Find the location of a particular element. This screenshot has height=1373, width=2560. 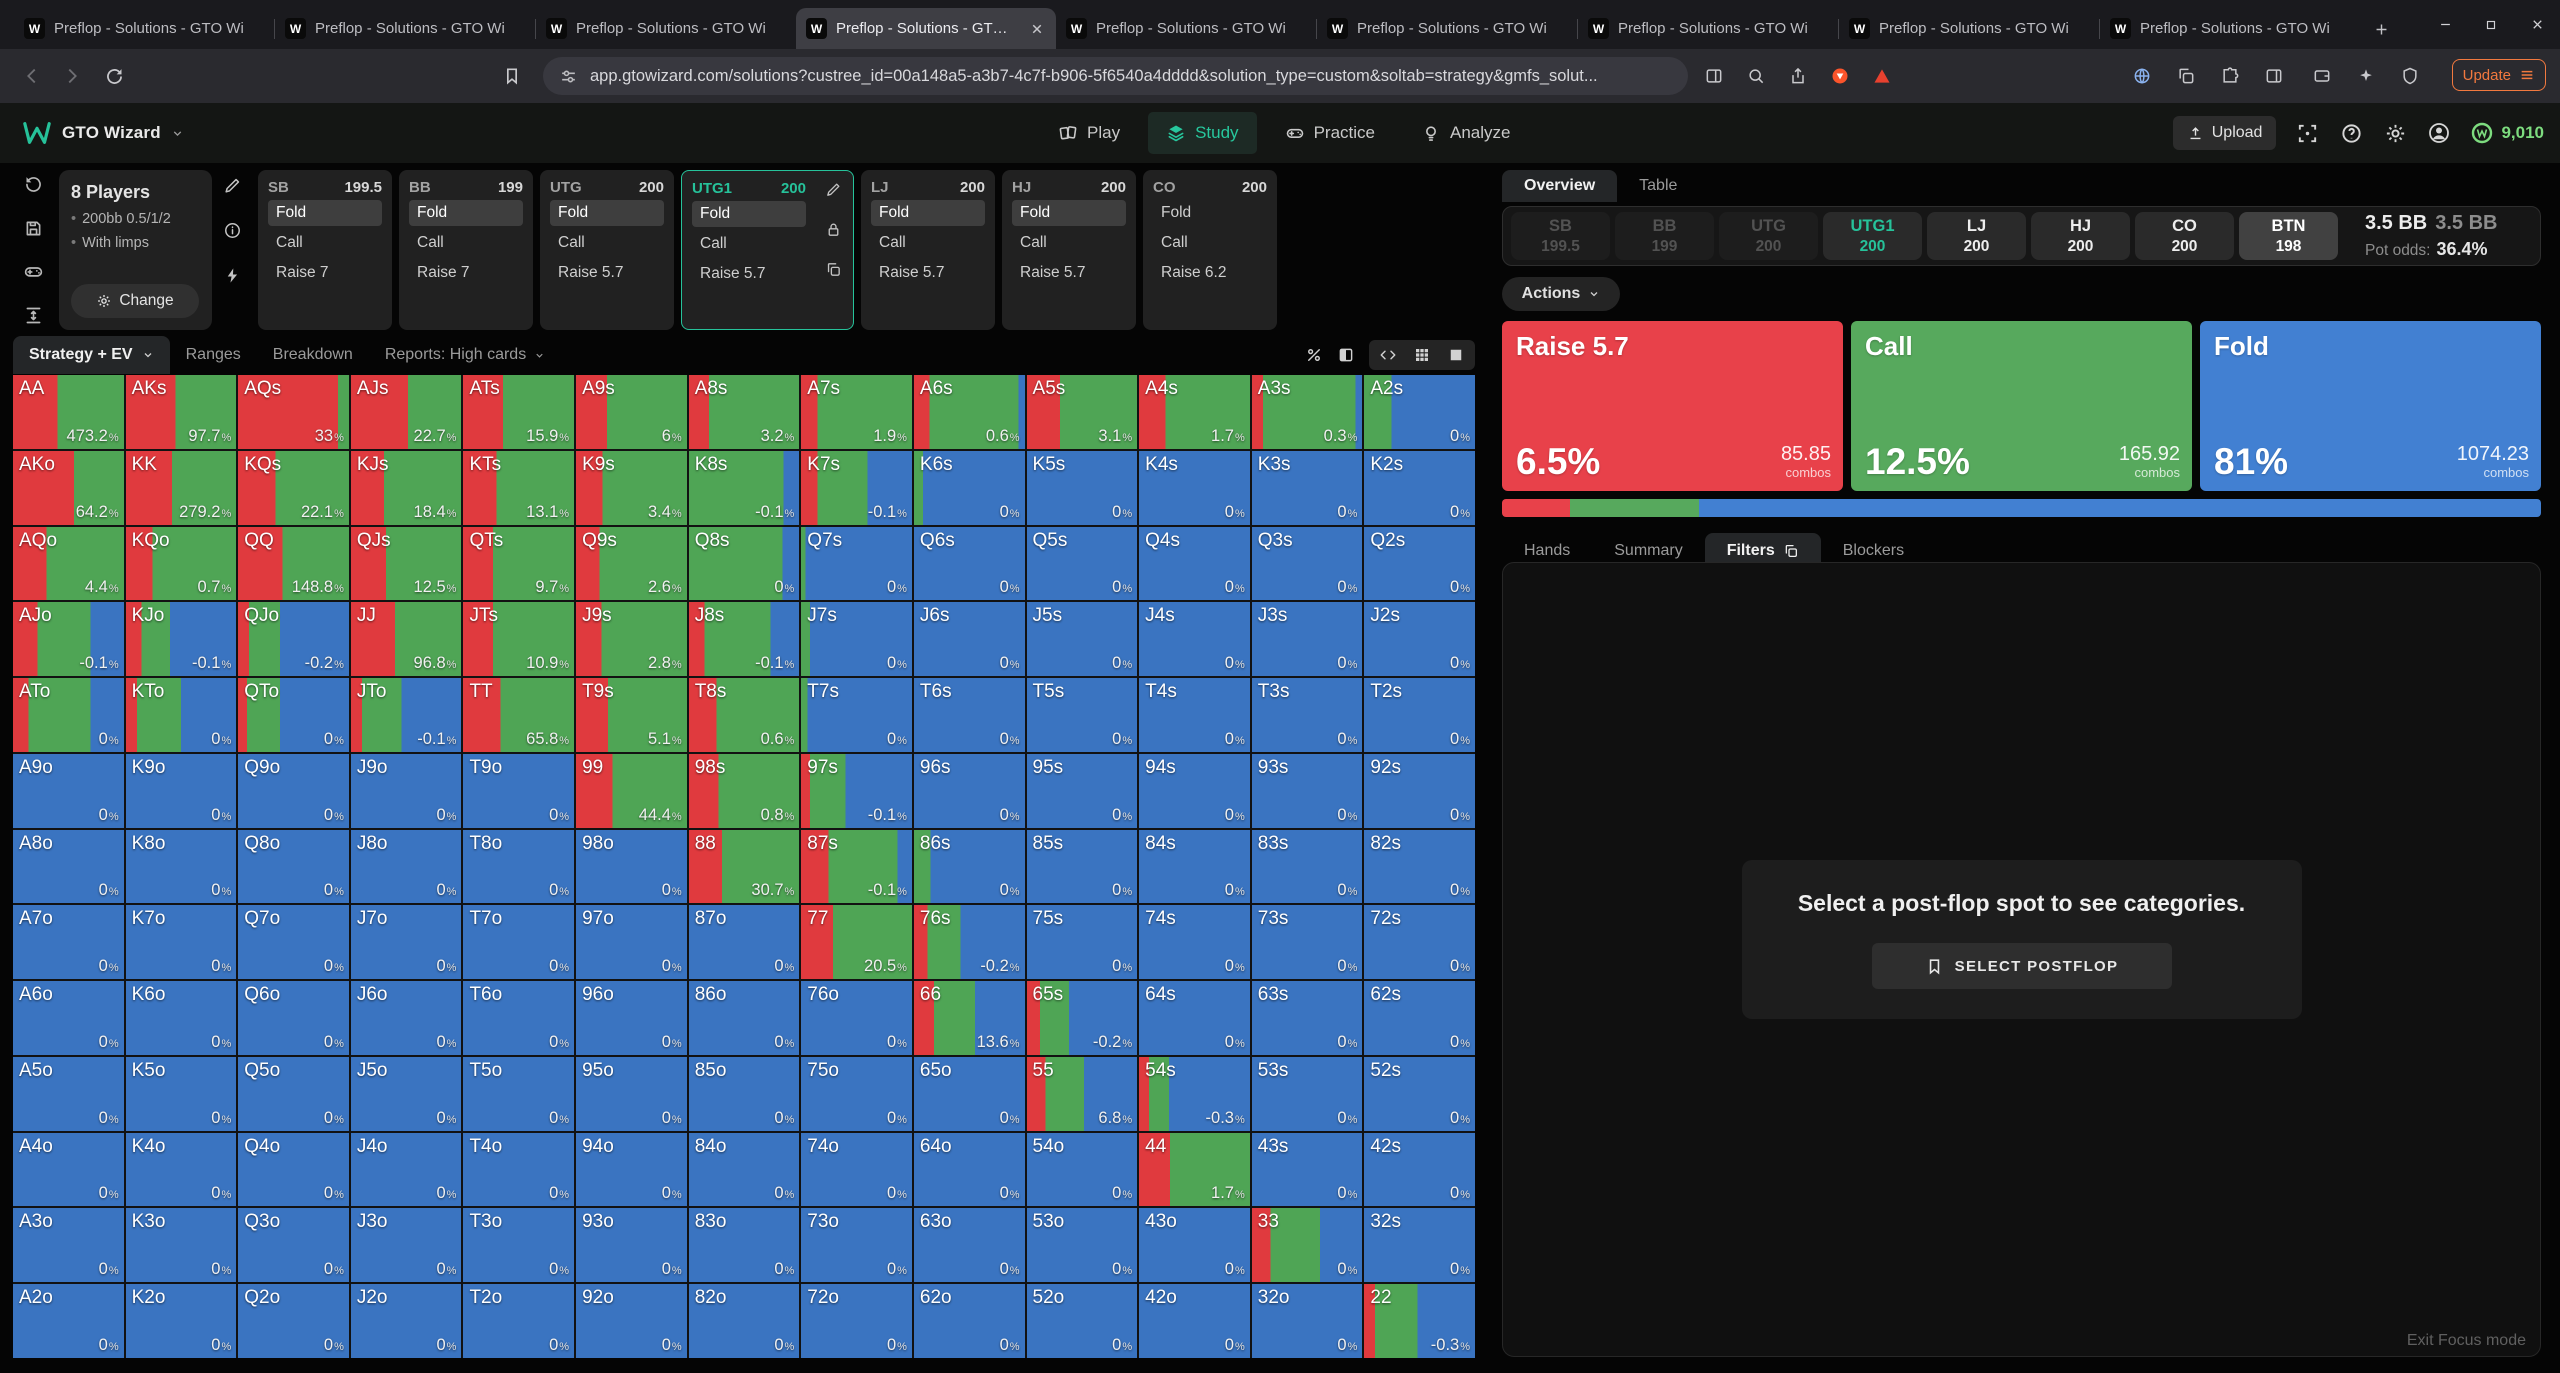

position-card-utg1: UTG1 200 Fold Call Raise 5.7 is located at coordinates (749, 251).